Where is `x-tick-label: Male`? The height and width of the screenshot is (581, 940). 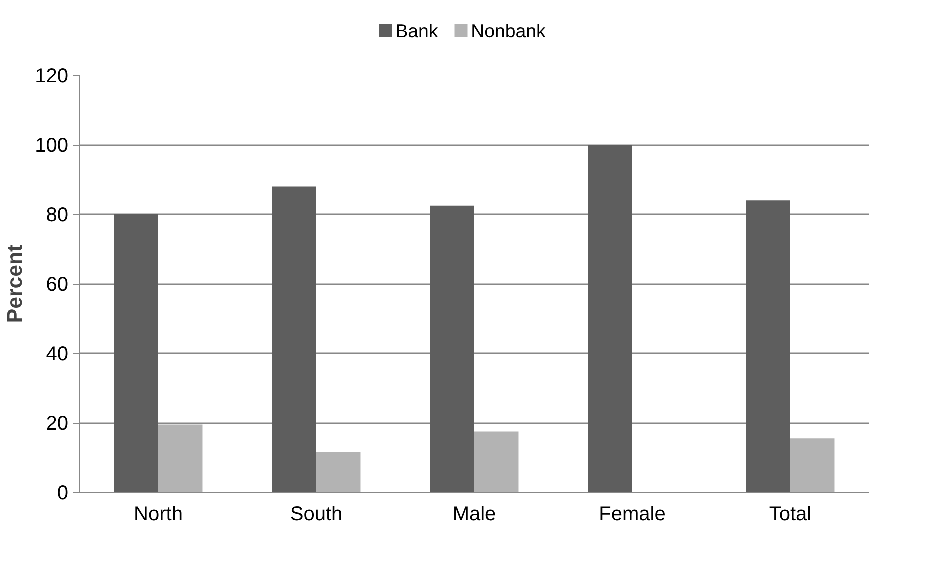 x-tick-label: Male is located at coordinates (474, 515).